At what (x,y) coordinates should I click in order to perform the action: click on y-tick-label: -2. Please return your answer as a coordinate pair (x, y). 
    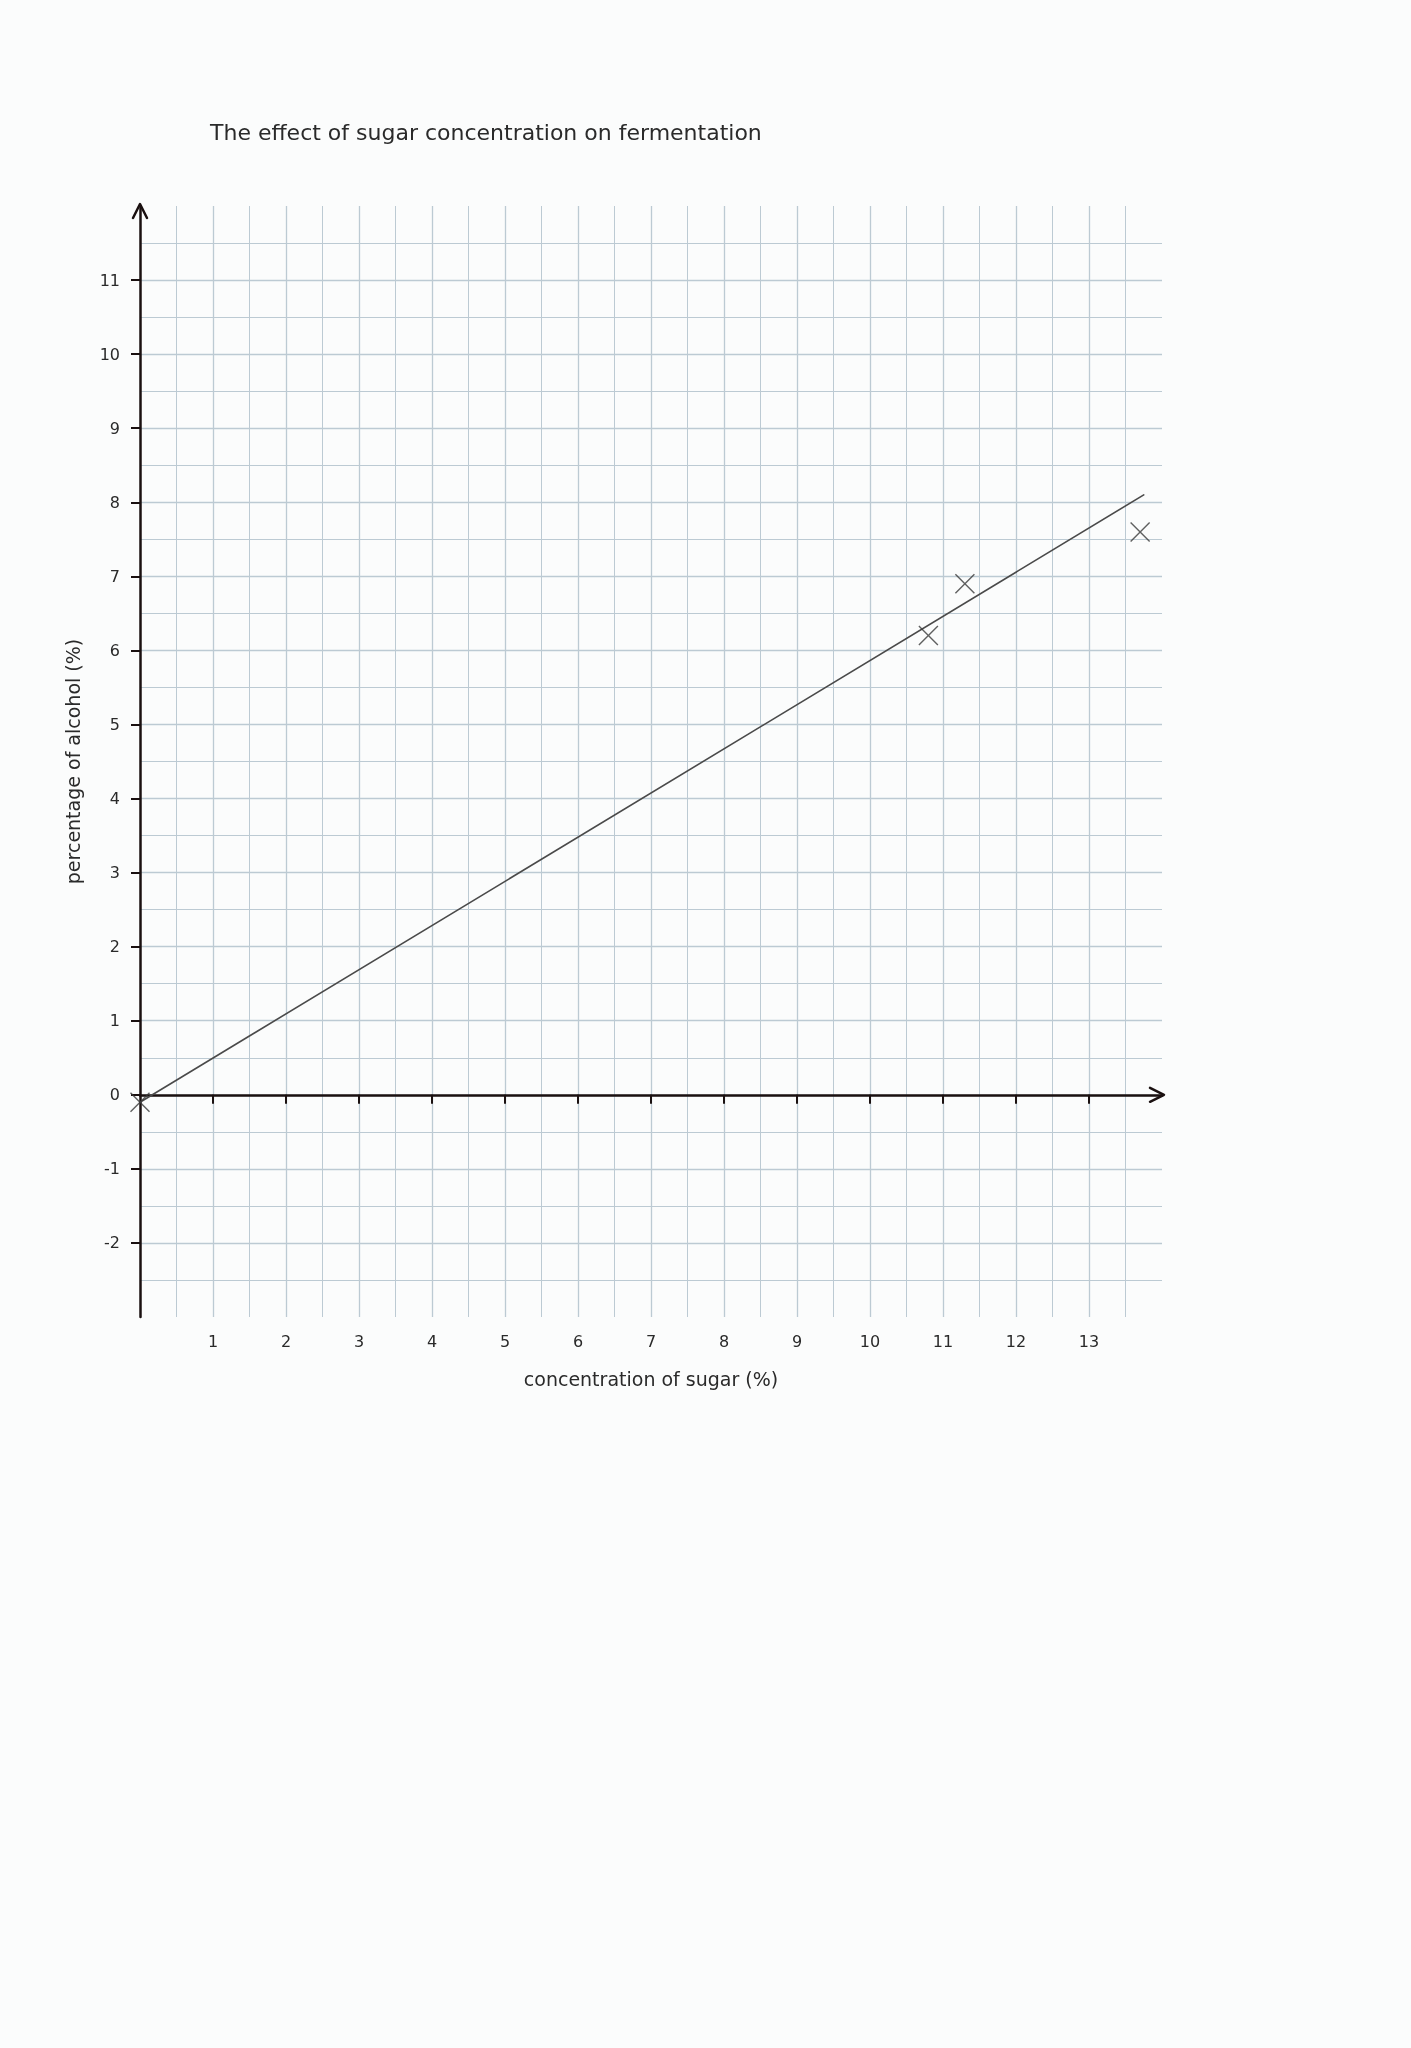
    Looking at the image, I should click on (112, 1243).